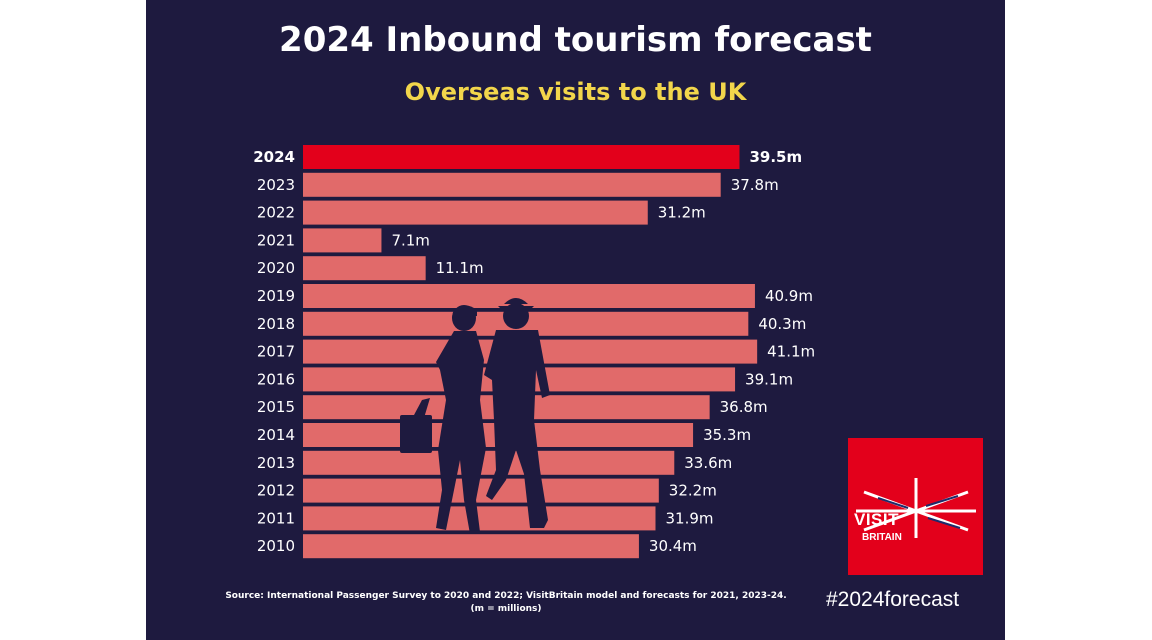 The image size is (1152, 640). Describe the element at coordinates (410, 240) in the screenshot. I see `value-label-2021: 7.1m` at that location.